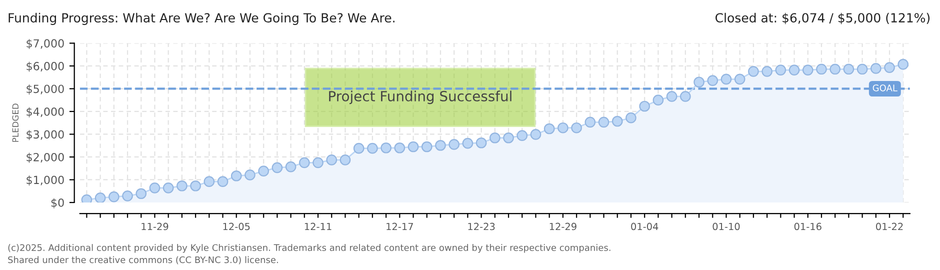  What do you see at coordinates (420, 97) in the screenshot?
I see `annotation: Project Funding Successful` at bounding box center [420, 97].